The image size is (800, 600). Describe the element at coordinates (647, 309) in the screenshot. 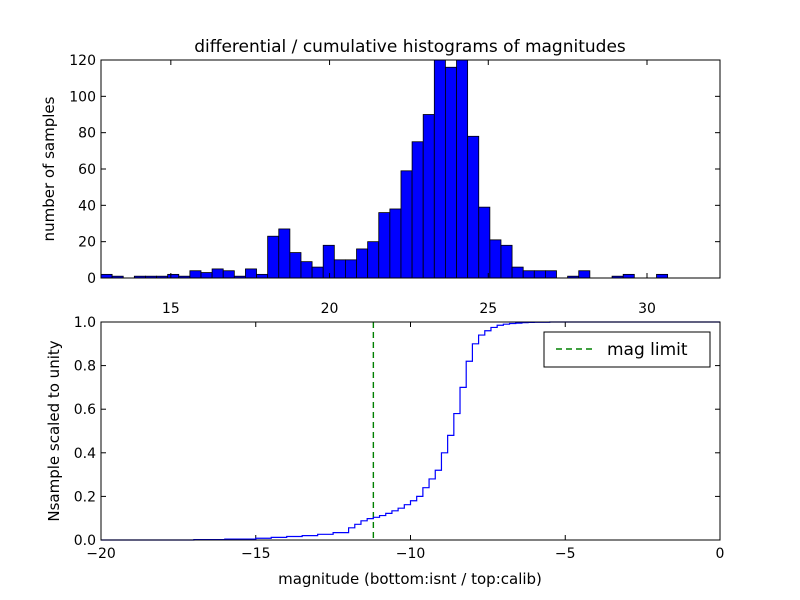

I see `x-tick-label: 30` at that location.